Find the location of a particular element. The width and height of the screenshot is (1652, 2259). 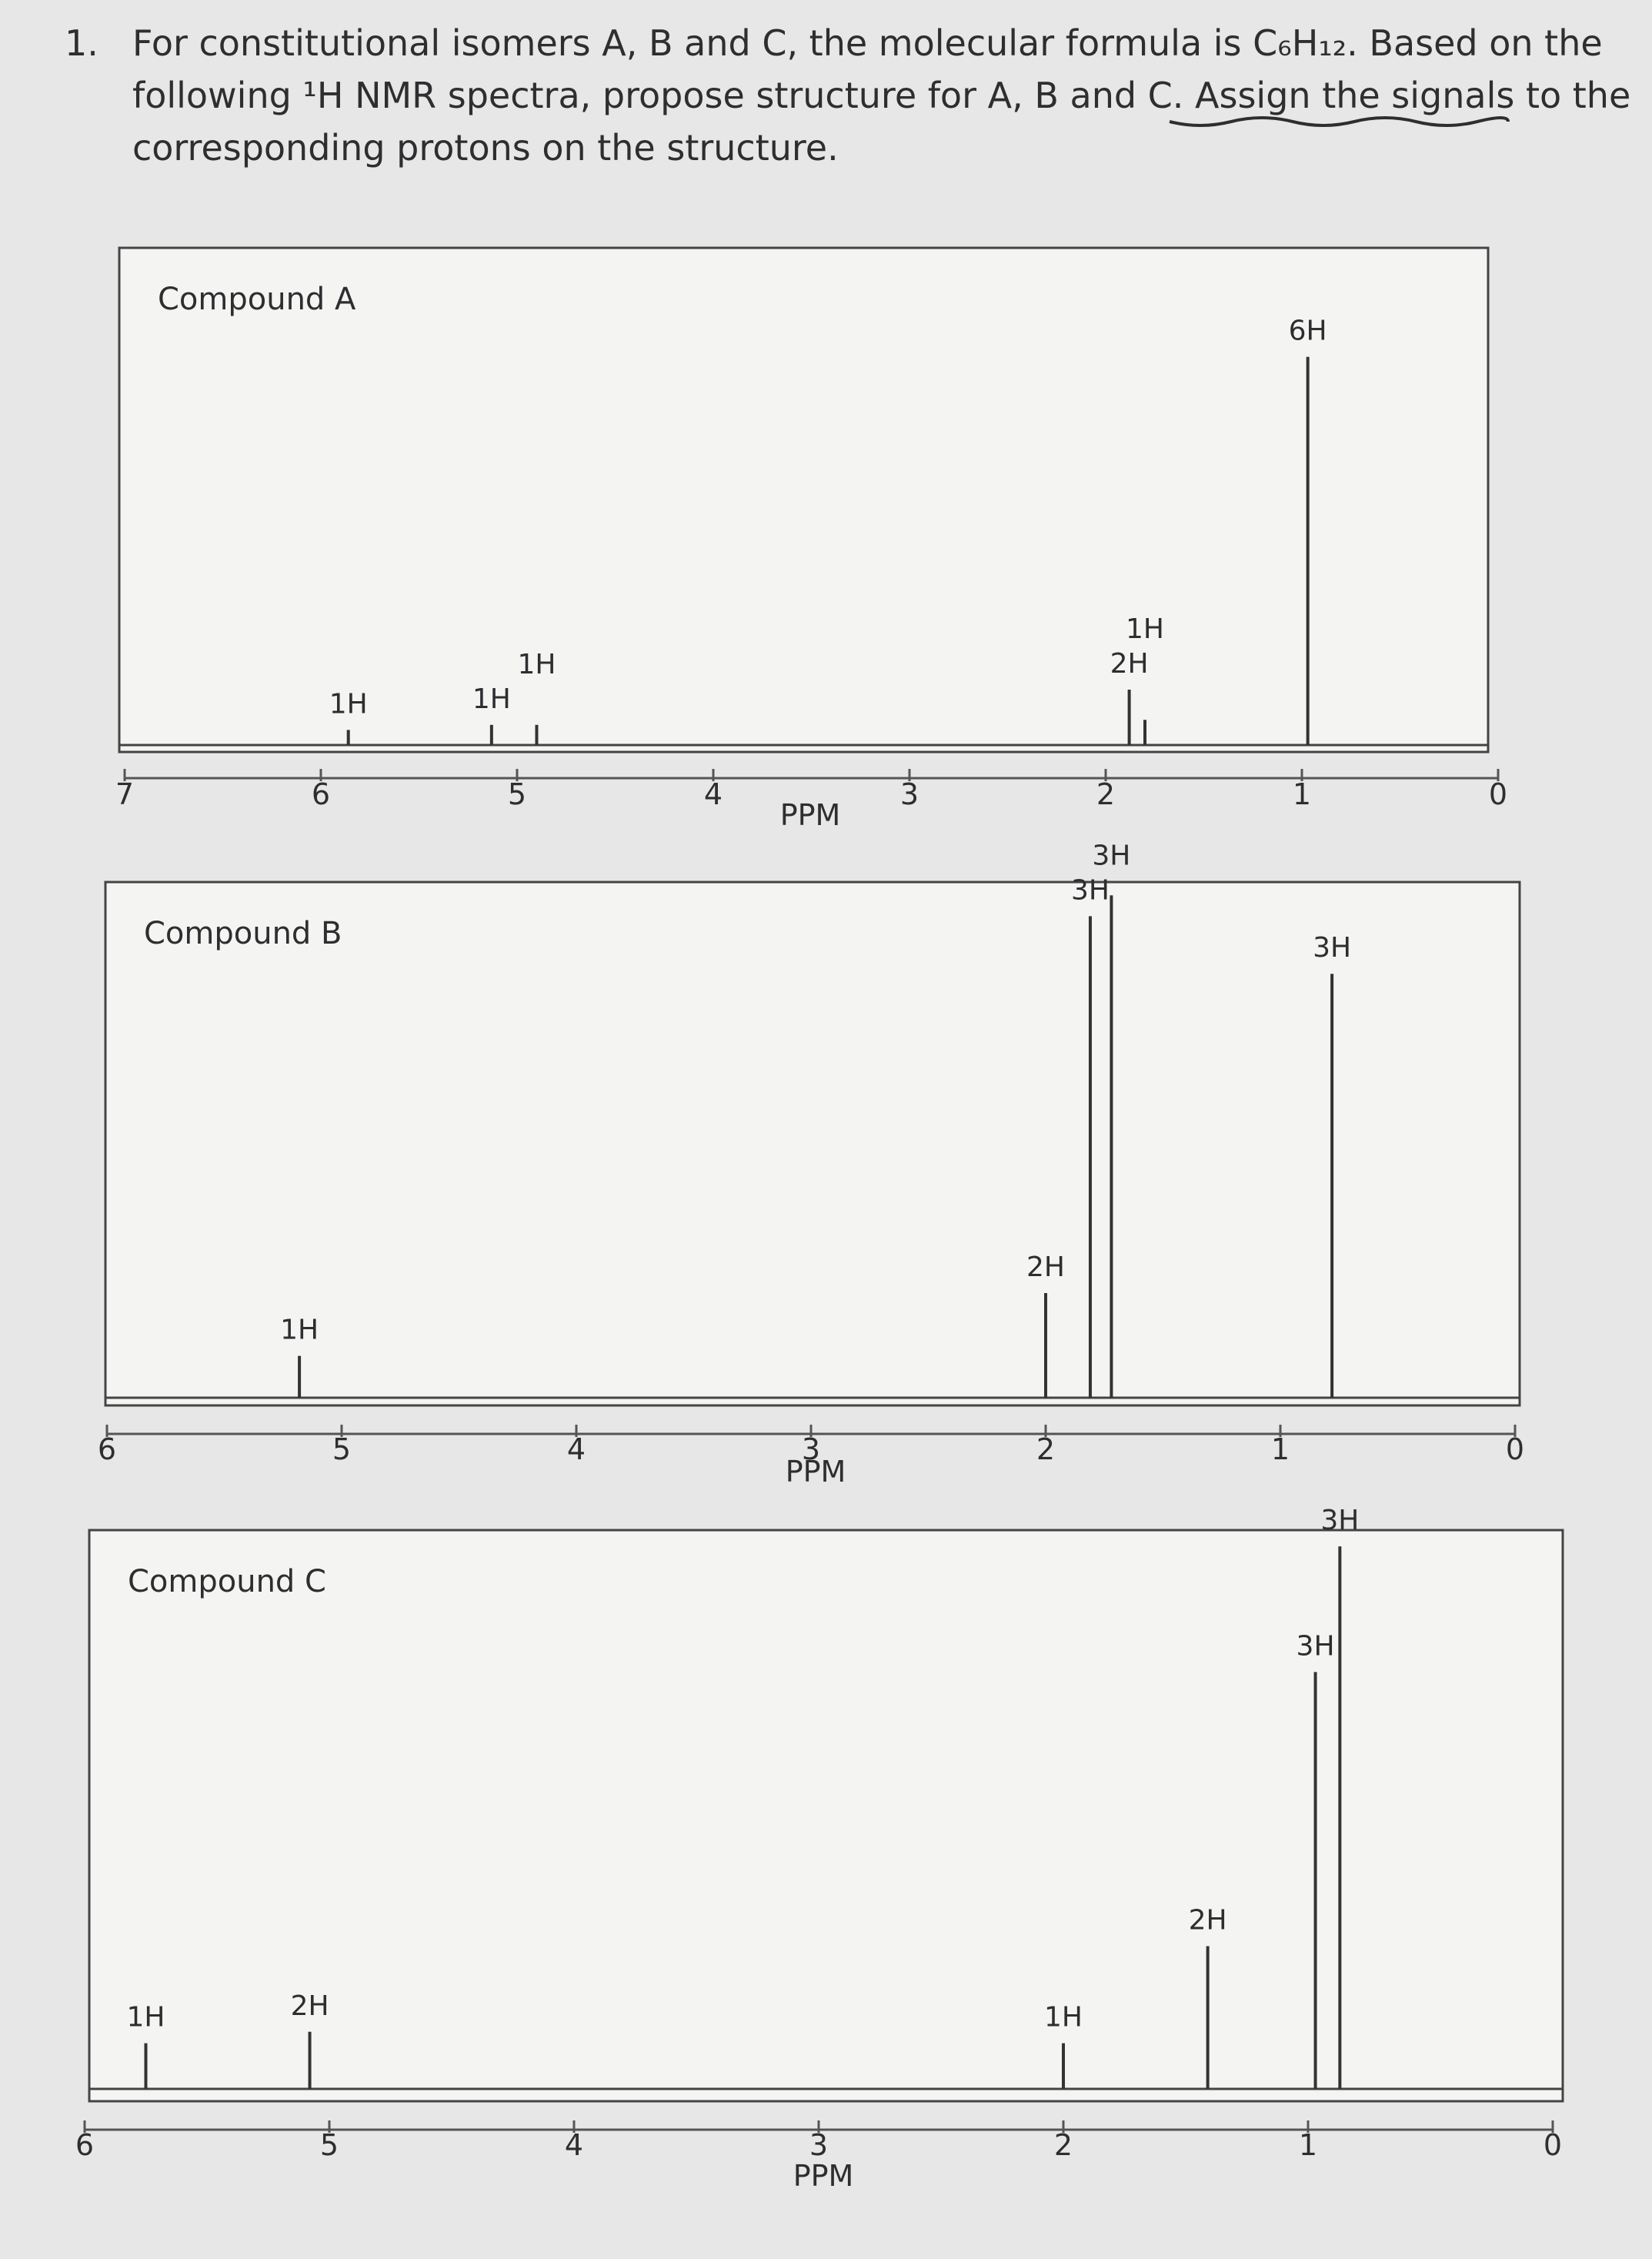

question-line: corresponding protons on the structure. is located at coordinates (485, 148).